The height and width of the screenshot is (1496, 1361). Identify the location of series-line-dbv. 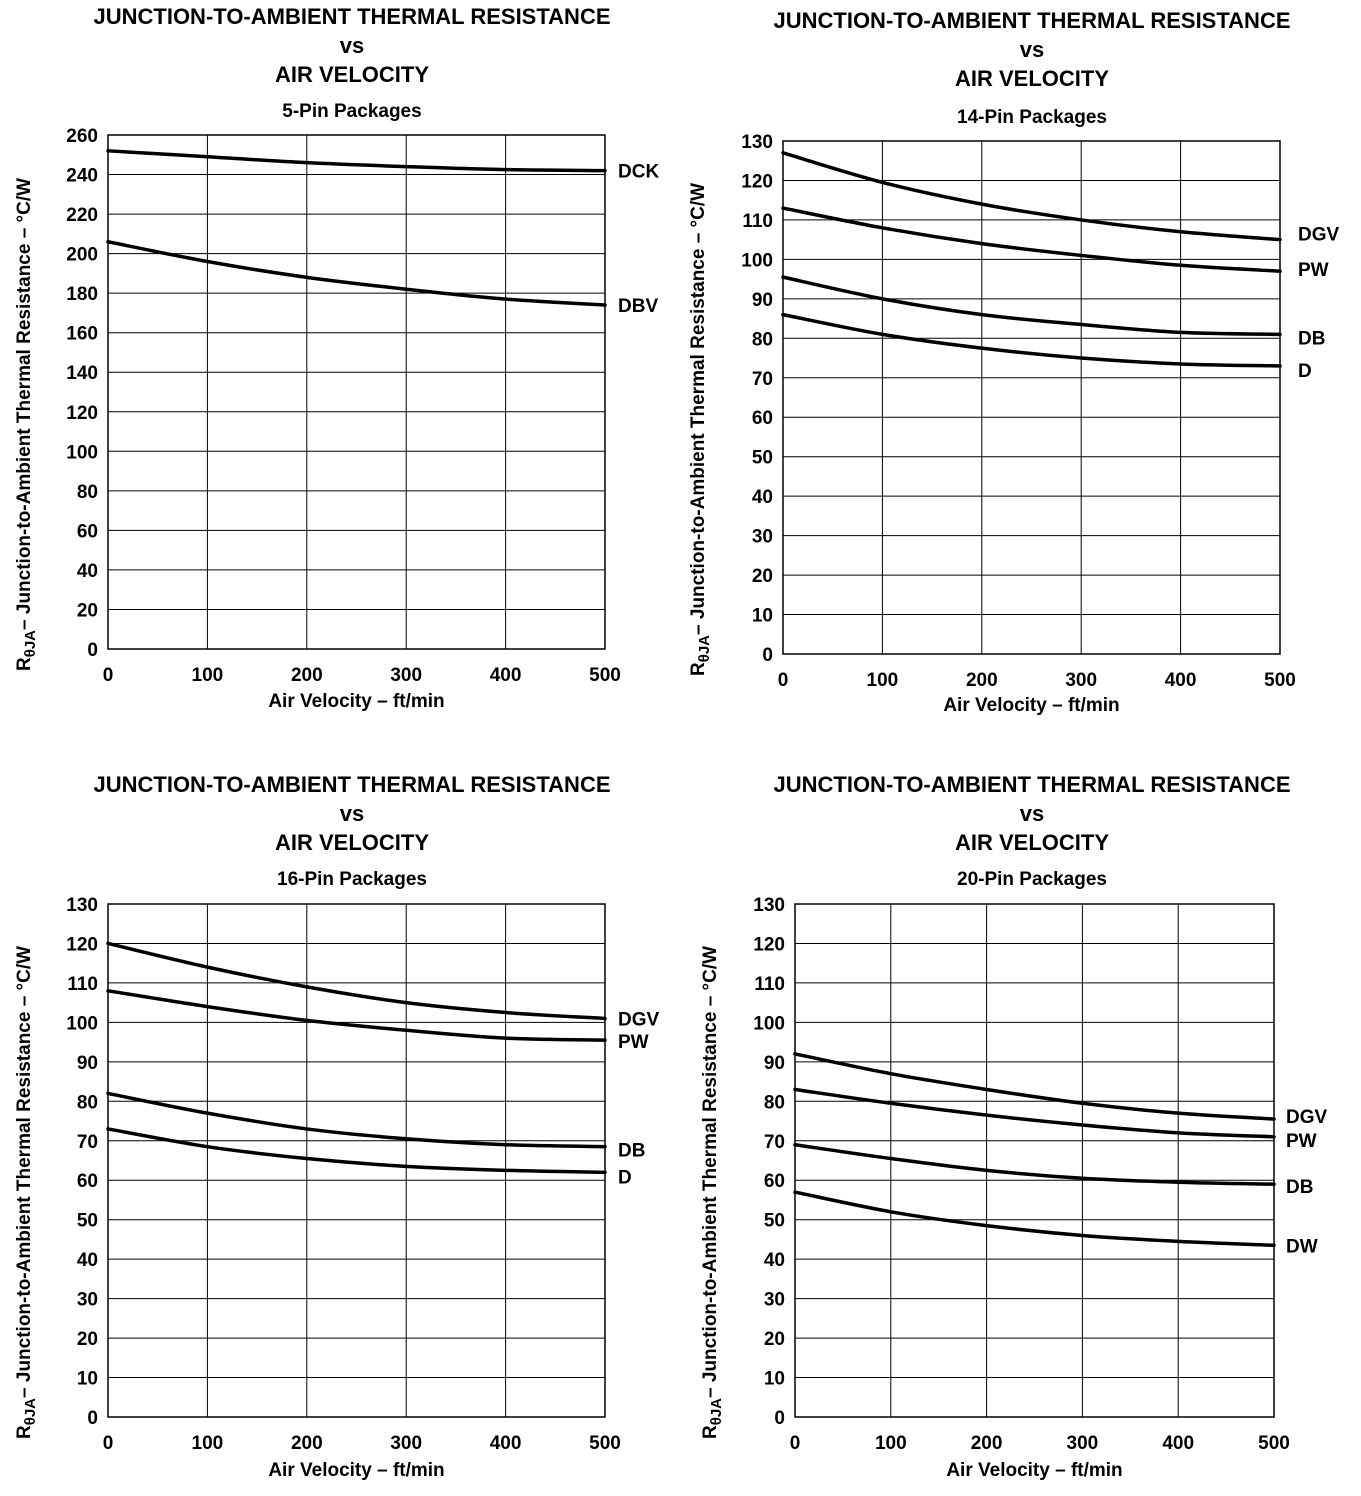
(356, 273).